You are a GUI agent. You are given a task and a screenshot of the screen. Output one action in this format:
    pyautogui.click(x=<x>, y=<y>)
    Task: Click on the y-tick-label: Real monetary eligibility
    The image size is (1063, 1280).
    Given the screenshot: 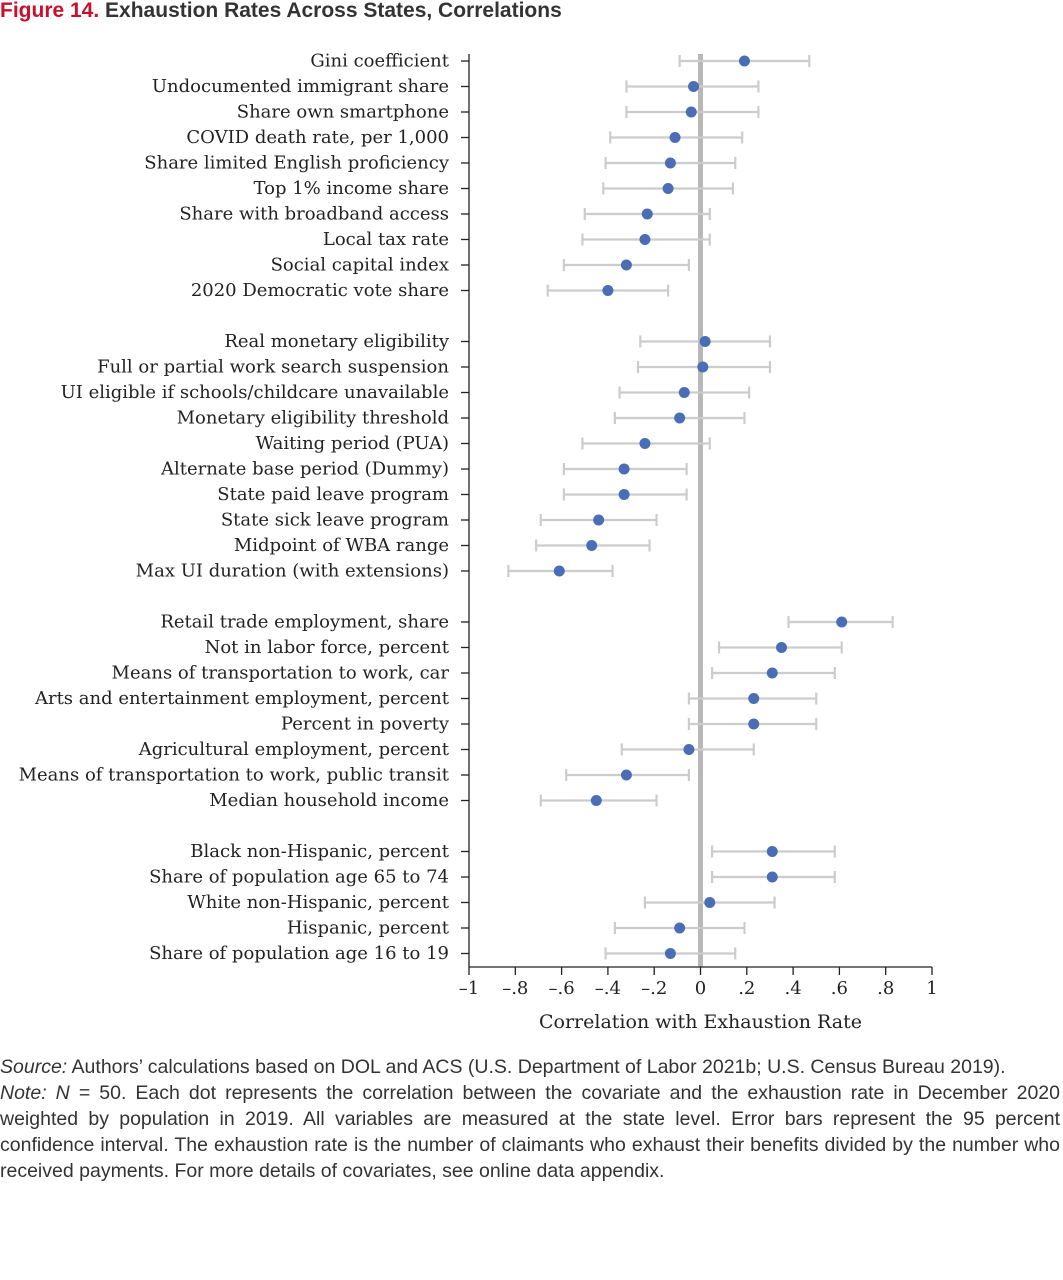 What is the action you would take?
    pyautogui.click(x=336, y=341)
    